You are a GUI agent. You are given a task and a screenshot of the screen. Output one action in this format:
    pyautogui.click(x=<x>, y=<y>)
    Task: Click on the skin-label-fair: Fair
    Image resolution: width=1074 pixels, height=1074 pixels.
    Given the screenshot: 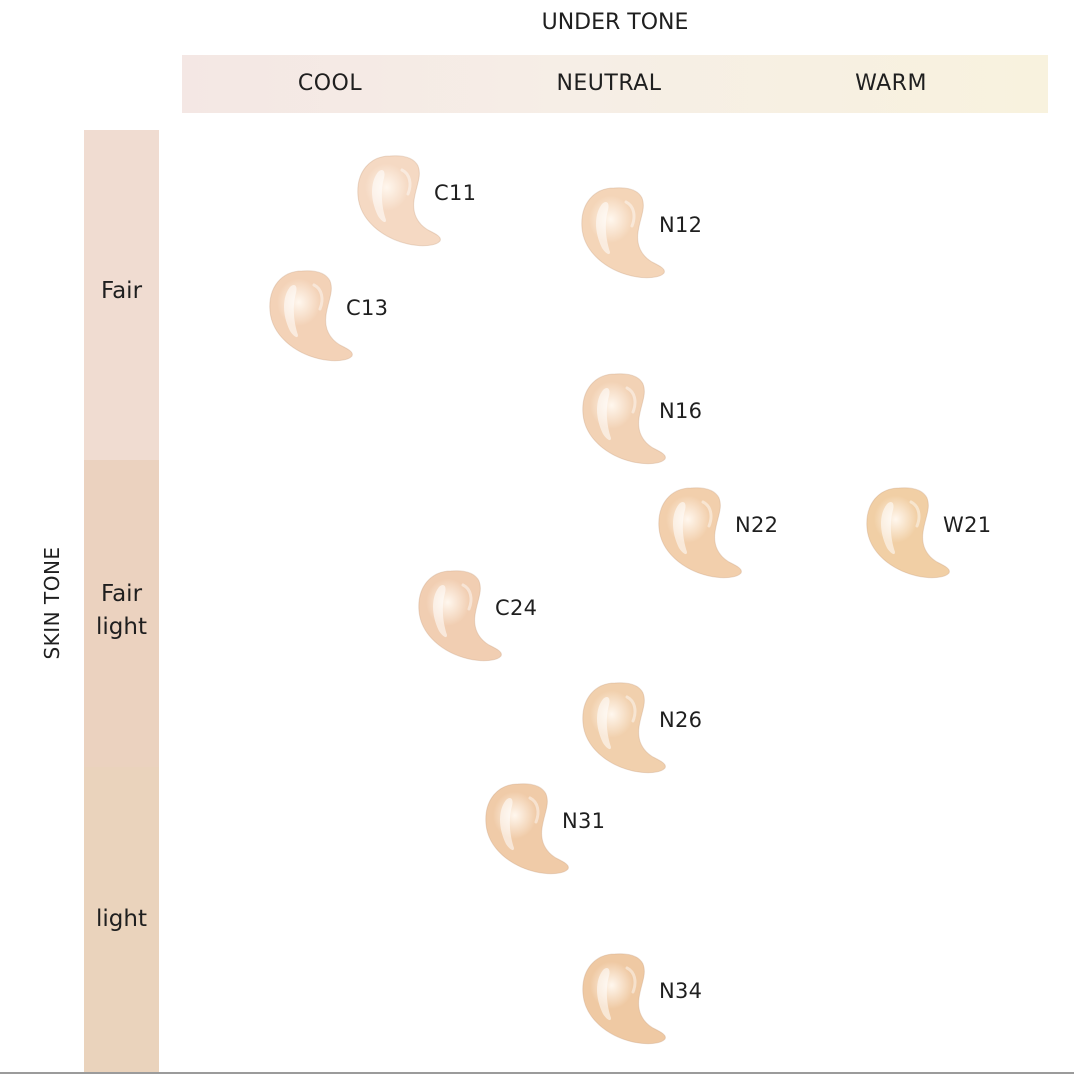 What is the action you would take?
    pyautogui.click(x=121, y=291)
    